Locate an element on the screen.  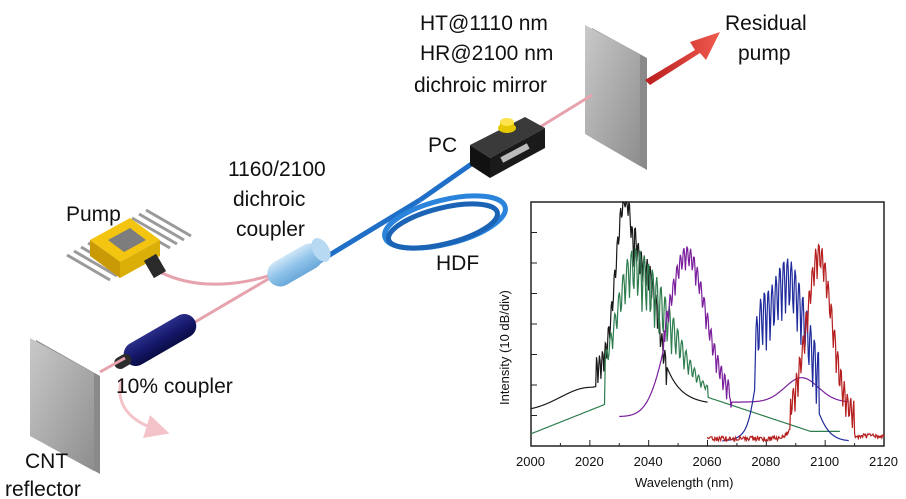
fiber-pink-cnt is located at coordinates (112, 365).